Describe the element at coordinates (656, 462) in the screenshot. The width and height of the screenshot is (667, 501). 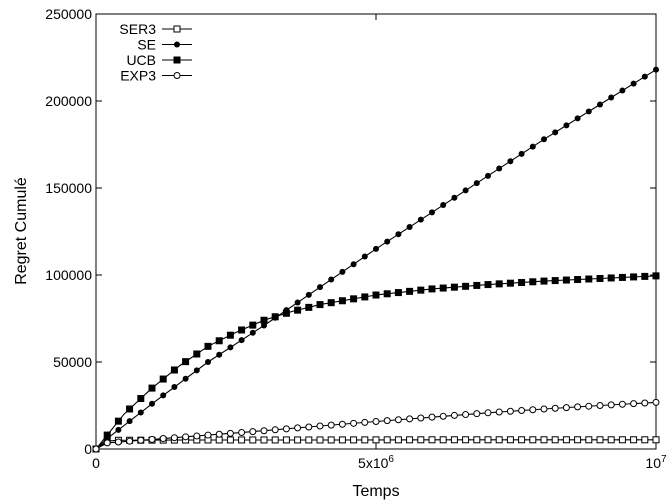
I see `x-tick-label: 107` at that location.